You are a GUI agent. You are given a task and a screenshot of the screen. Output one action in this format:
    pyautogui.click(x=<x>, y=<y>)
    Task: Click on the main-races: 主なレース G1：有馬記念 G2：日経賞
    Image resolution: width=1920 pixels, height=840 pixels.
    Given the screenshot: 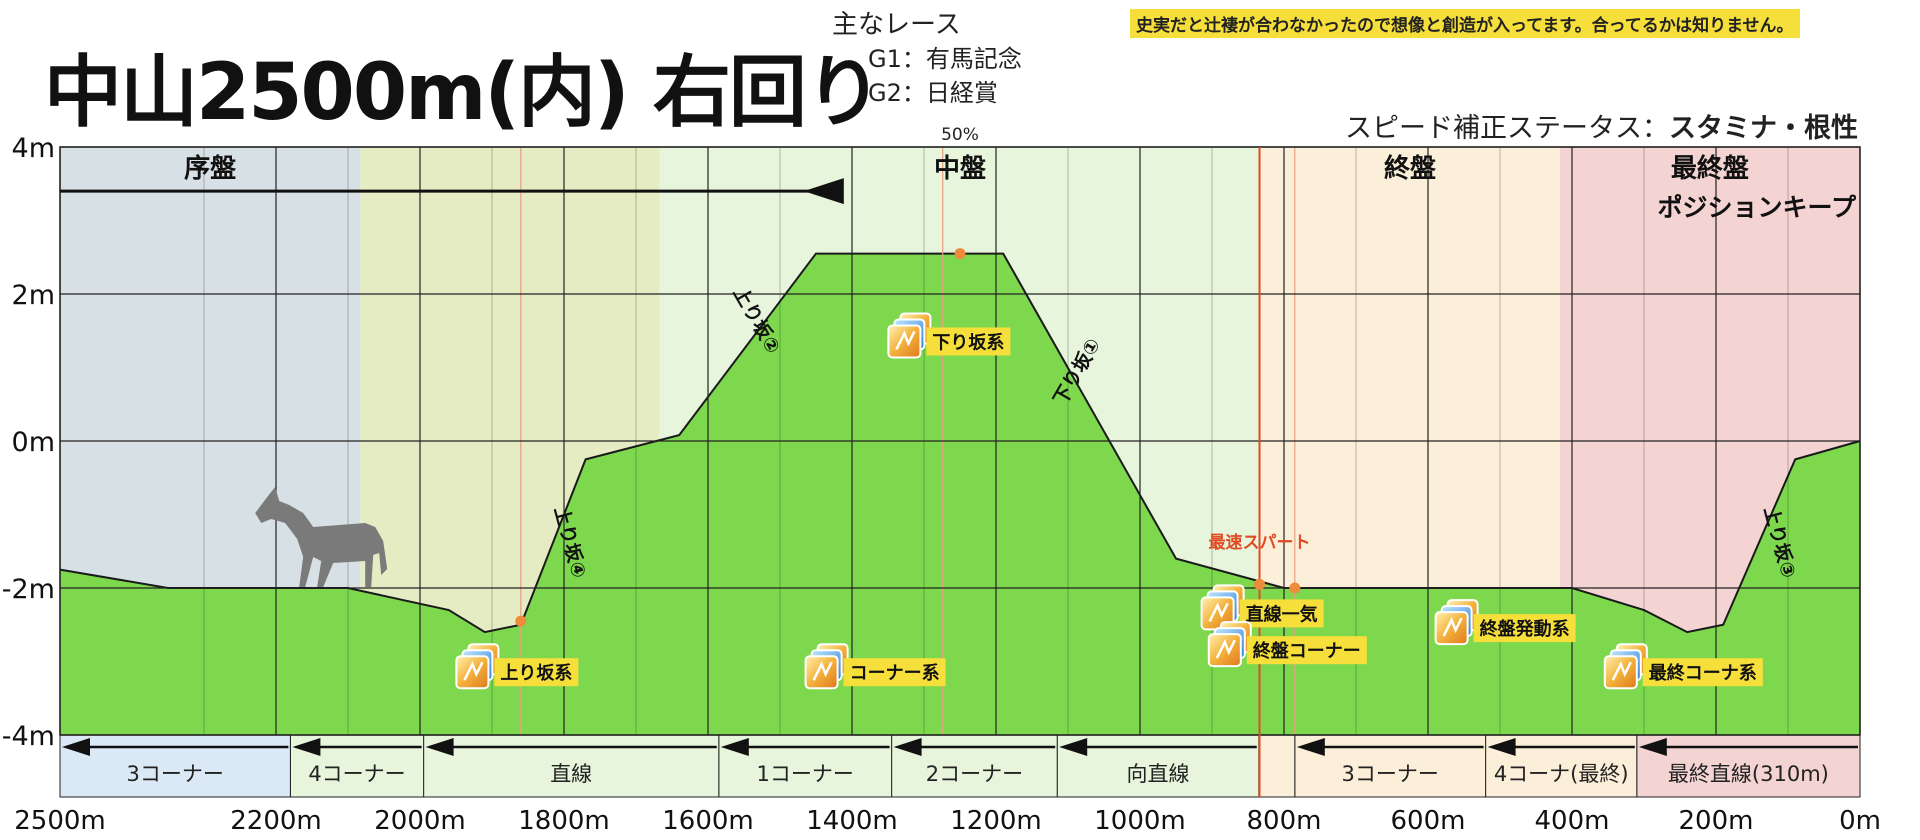 What is the action you would take?
    pyautogui.click(x=927, y=59)
    